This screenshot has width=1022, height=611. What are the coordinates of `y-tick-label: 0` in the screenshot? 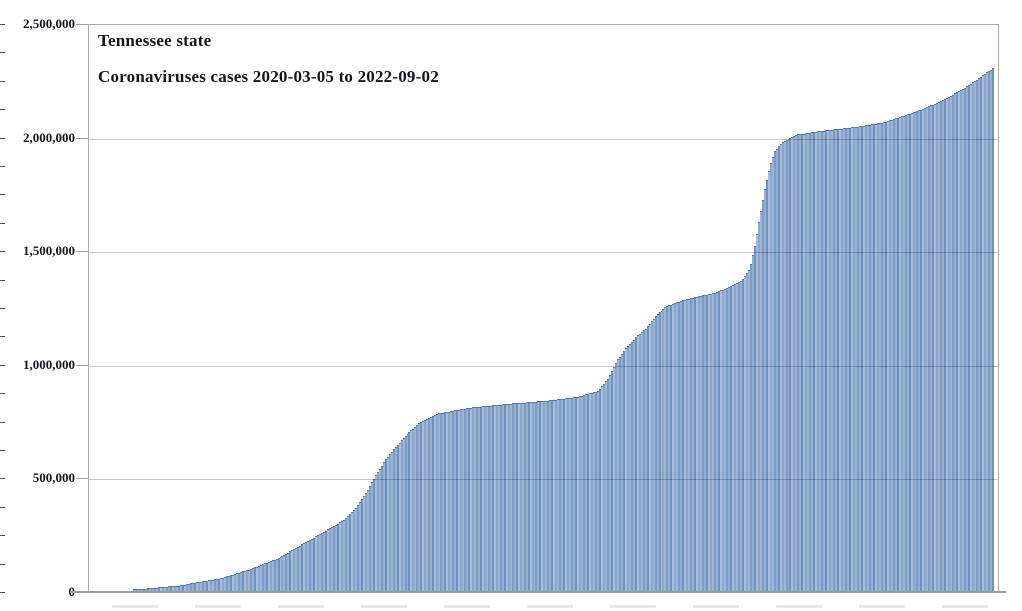 It's located at (38, 592).